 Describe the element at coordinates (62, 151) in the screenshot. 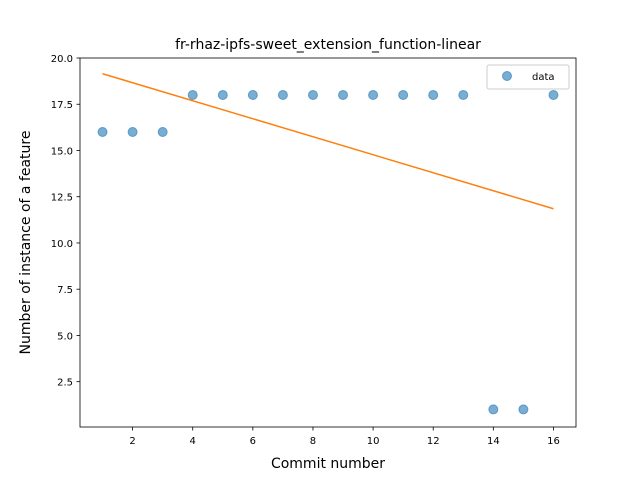

I see `y-tick-label: 15.0` at that location.